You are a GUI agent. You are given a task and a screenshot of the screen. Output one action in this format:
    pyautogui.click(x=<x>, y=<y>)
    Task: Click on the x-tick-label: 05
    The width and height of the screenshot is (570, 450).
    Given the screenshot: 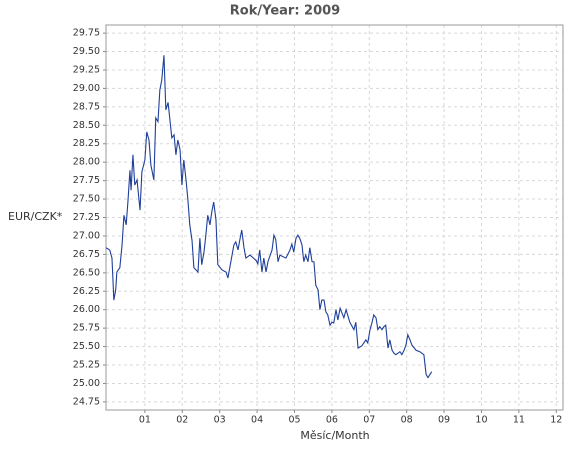 What is the action you would take?
    pyautogui.click(x=294, y=420)
    